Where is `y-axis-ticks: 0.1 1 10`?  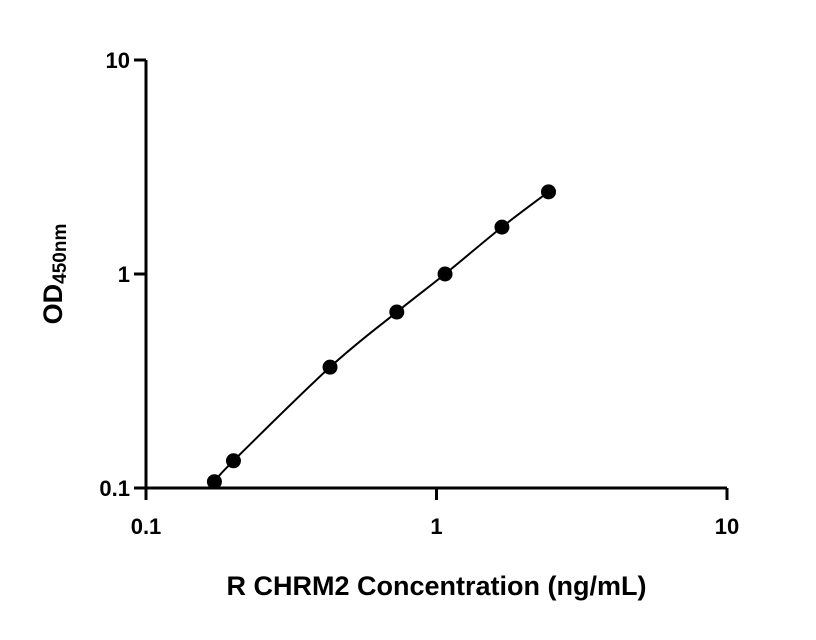 y-axis-ticks: 0.1 1 10 is located at coordinates (122, 274).